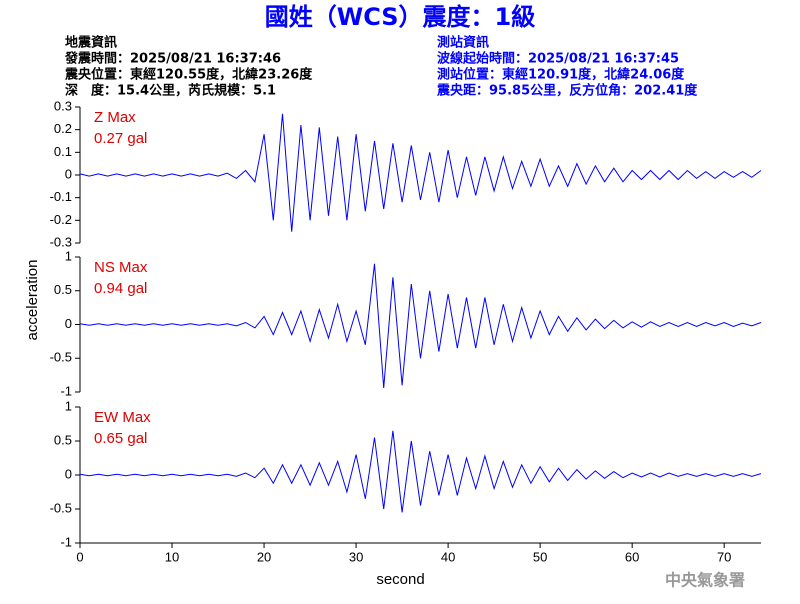 The height and width of the screenshot is (604, 800). I want to click on x-tick-label: 60, so click(632, 556).